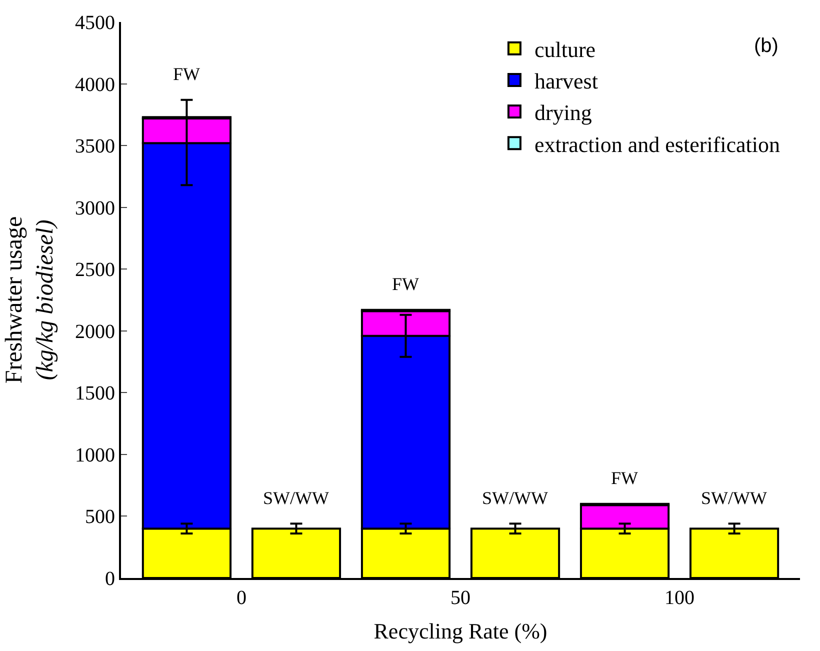 Image resolution: width=820 pixels, height=651 pixels. Describe the element at coordinates (95, 208) in the screenshot. I see `y-tick-label: 3000` at that location.